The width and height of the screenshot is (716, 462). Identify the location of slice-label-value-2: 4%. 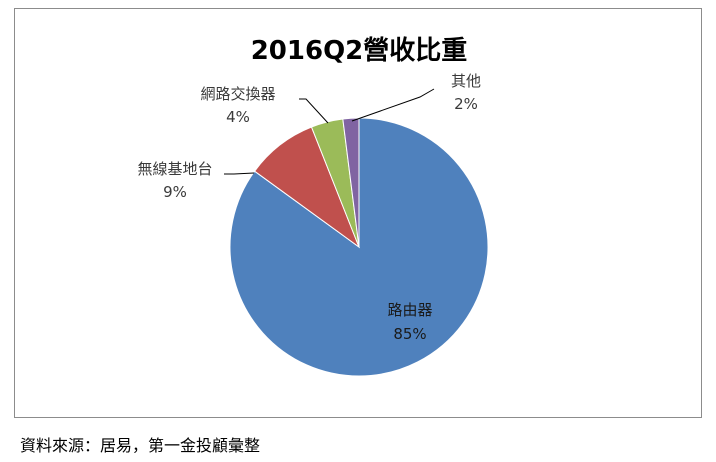
(238, 117).